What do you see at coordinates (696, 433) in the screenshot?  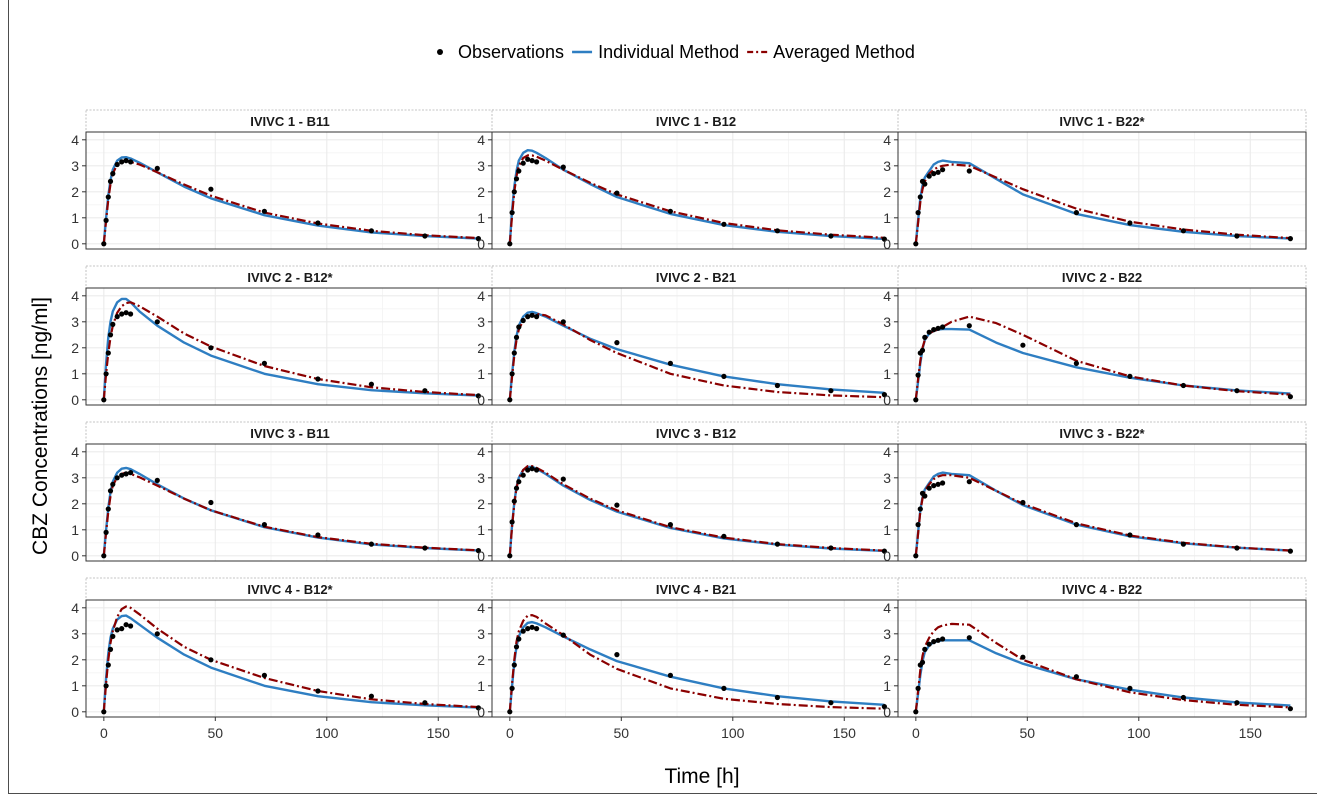 I see `facet-title: IVIVC 3 - B12` at bounding box center [696, 433].